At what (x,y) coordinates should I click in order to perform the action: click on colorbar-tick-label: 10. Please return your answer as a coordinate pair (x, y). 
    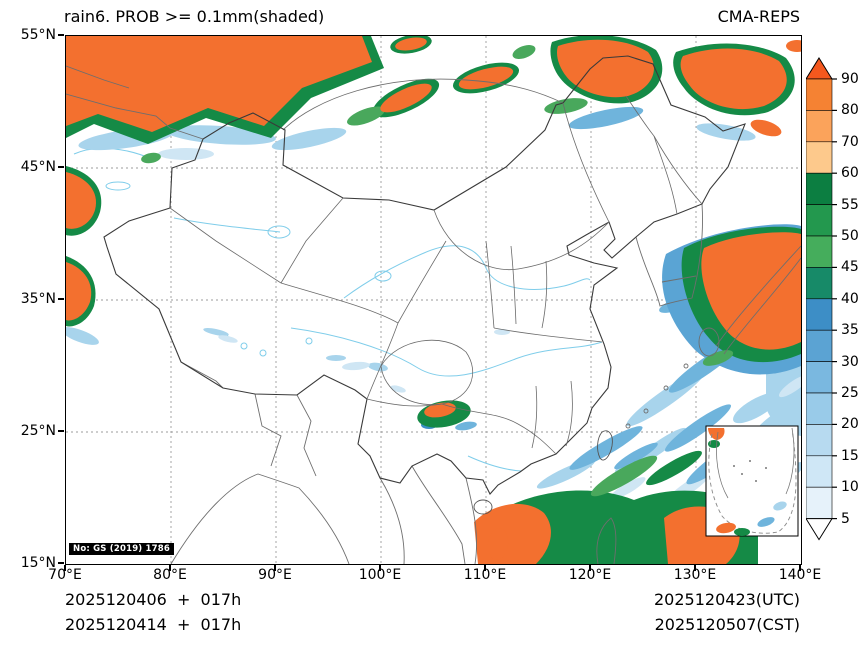
    Looking at the image, I should click on (850, 487).